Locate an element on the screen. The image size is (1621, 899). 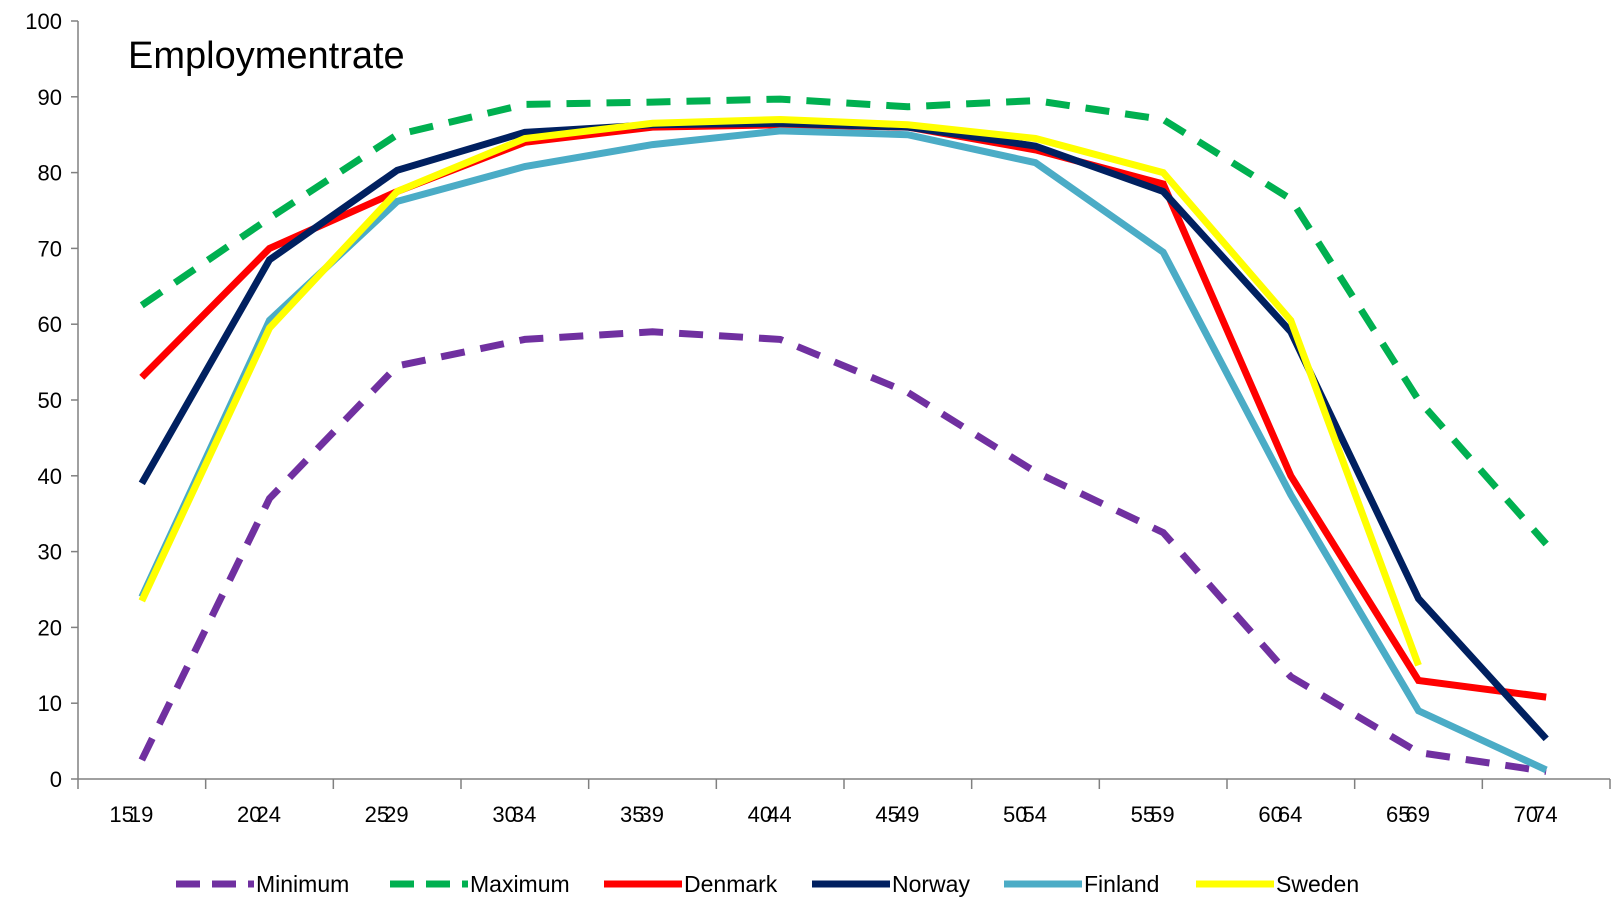
x-tick-label-start: 65 is located at coordinates (1398, 814).